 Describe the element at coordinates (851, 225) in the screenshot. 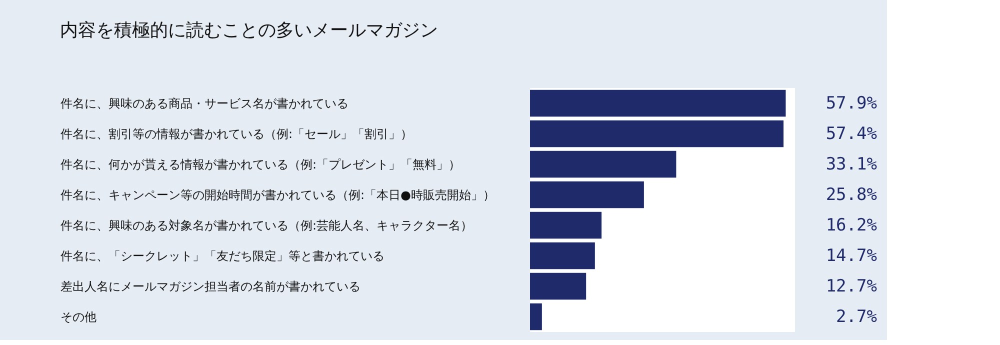

I see `data-label: 16.2%` at that location.